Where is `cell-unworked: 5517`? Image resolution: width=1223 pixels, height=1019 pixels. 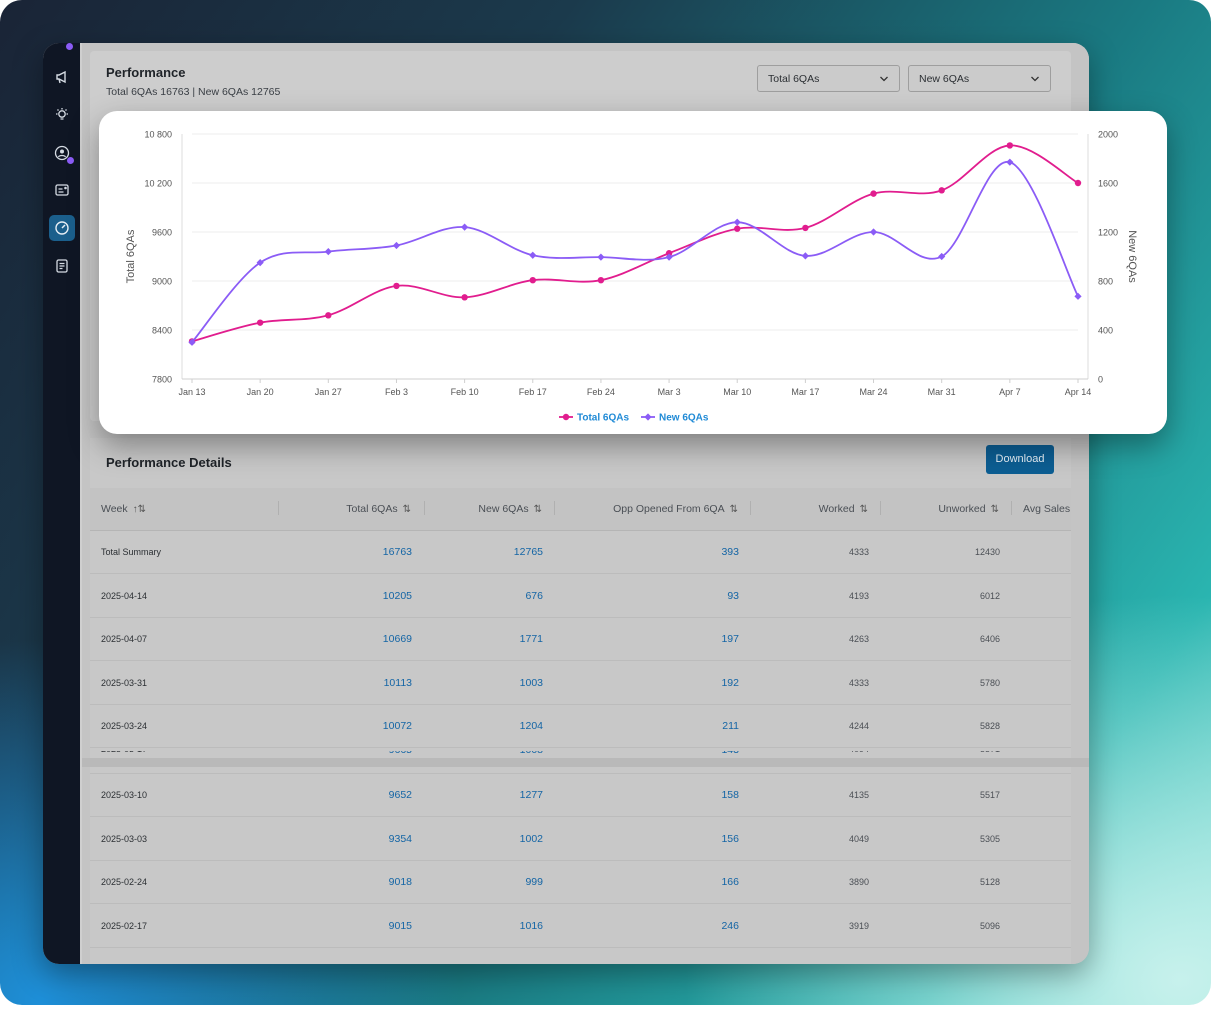
cell-unworked: 5517 is located at coordinates (989, 795).